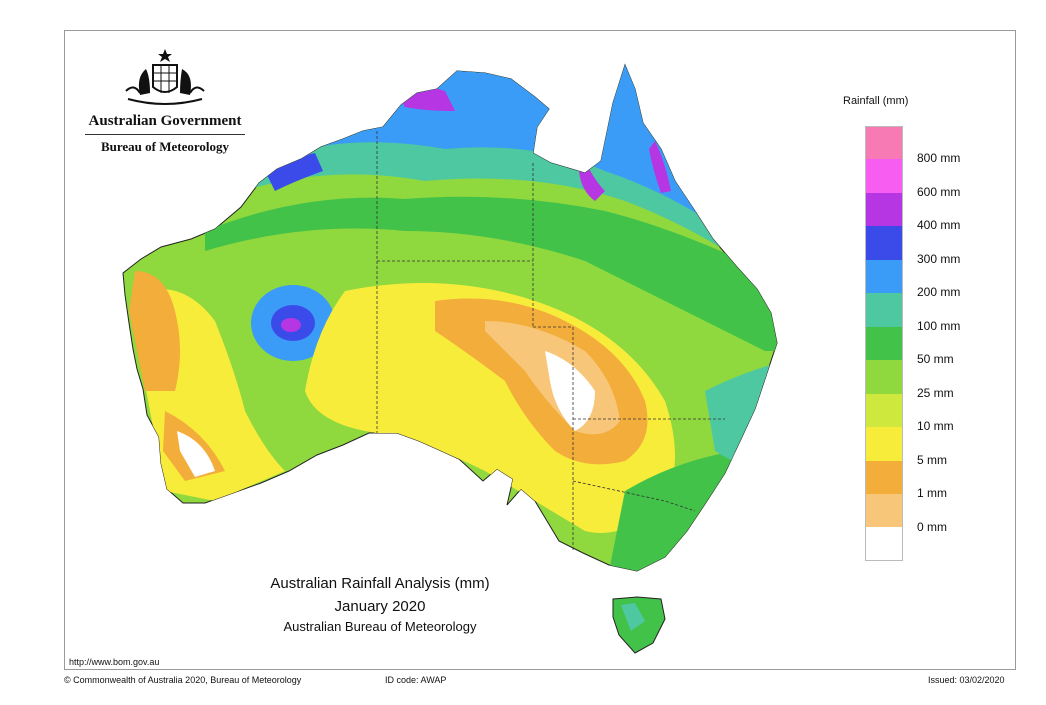 The image size is (1046, 705). Describe the element at coordinates (165, 77) in the screenshot. I see `coat-of-arms-icon` at that location.